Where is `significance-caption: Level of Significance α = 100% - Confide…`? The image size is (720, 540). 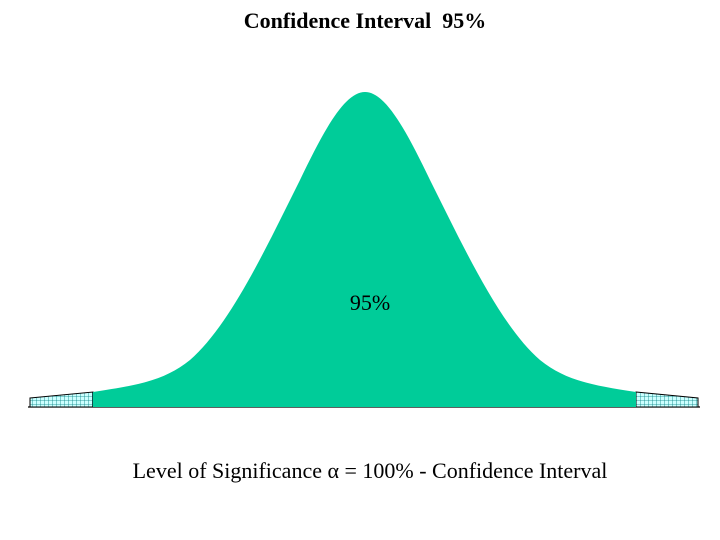
significance-caption: Level of Significance α = 100% - Confide… is located at coordinates (370, 470).